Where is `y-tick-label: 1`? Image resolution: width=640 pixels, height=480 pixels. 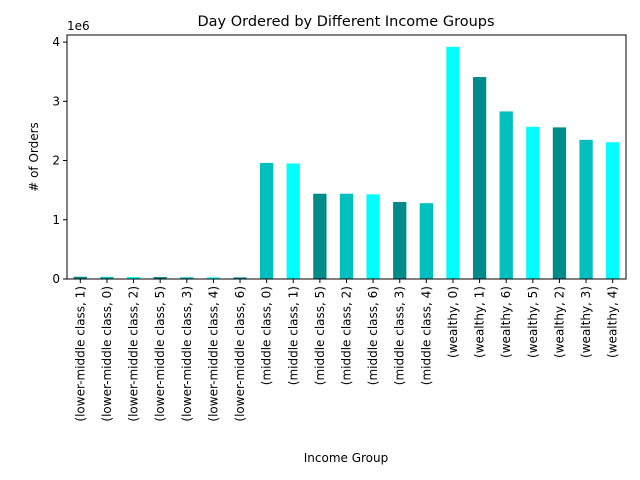 y-tick-label: 1 is located at coordinates (56, 220).